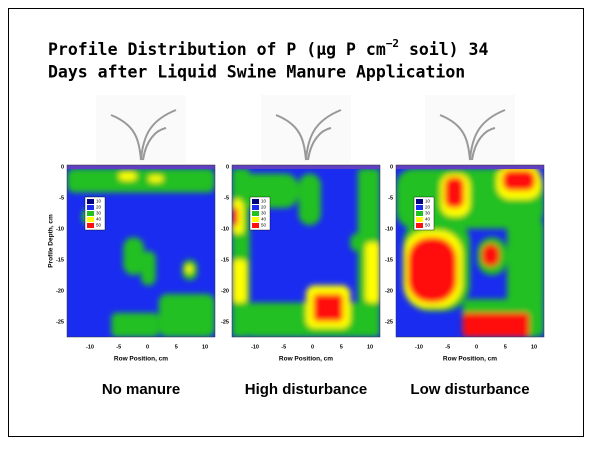 Image resolution: width=592 pixels, height=449 pixels. I want to click on y-axis-label: Profile Depth, cm, so click(51, 241).